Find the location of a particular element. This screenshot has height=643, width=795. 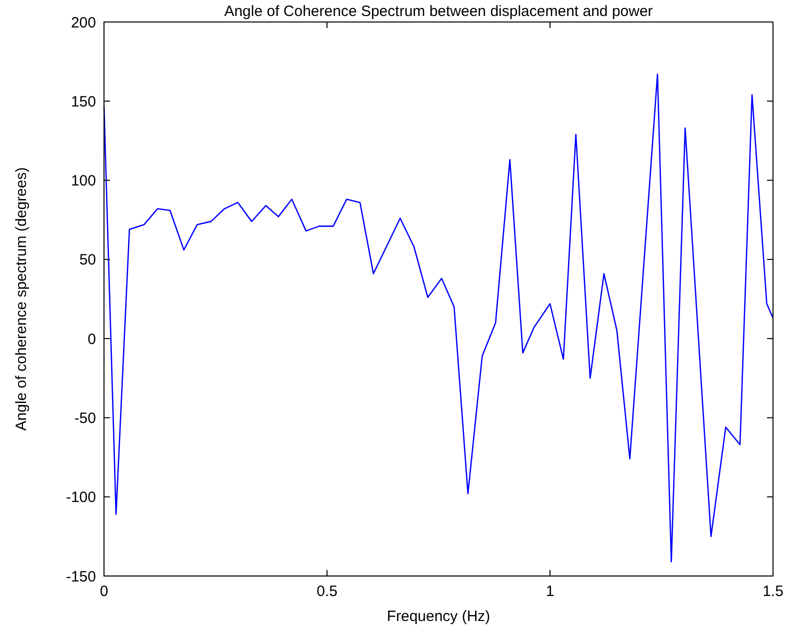

y-tick-label: 100 is located at coordinates (83, 181).